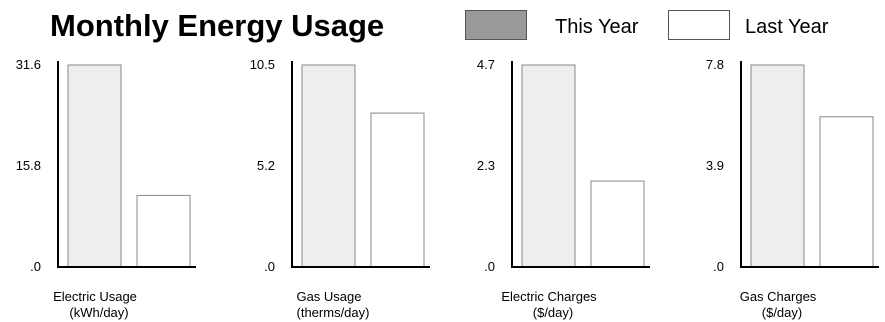 The width and height of the screenshot is (885, 322). What do you see at coordinates (328, 296) in the screenshot?
I see `gas-usage-x-label: Gas Usage` at bounding box center [328, 296].